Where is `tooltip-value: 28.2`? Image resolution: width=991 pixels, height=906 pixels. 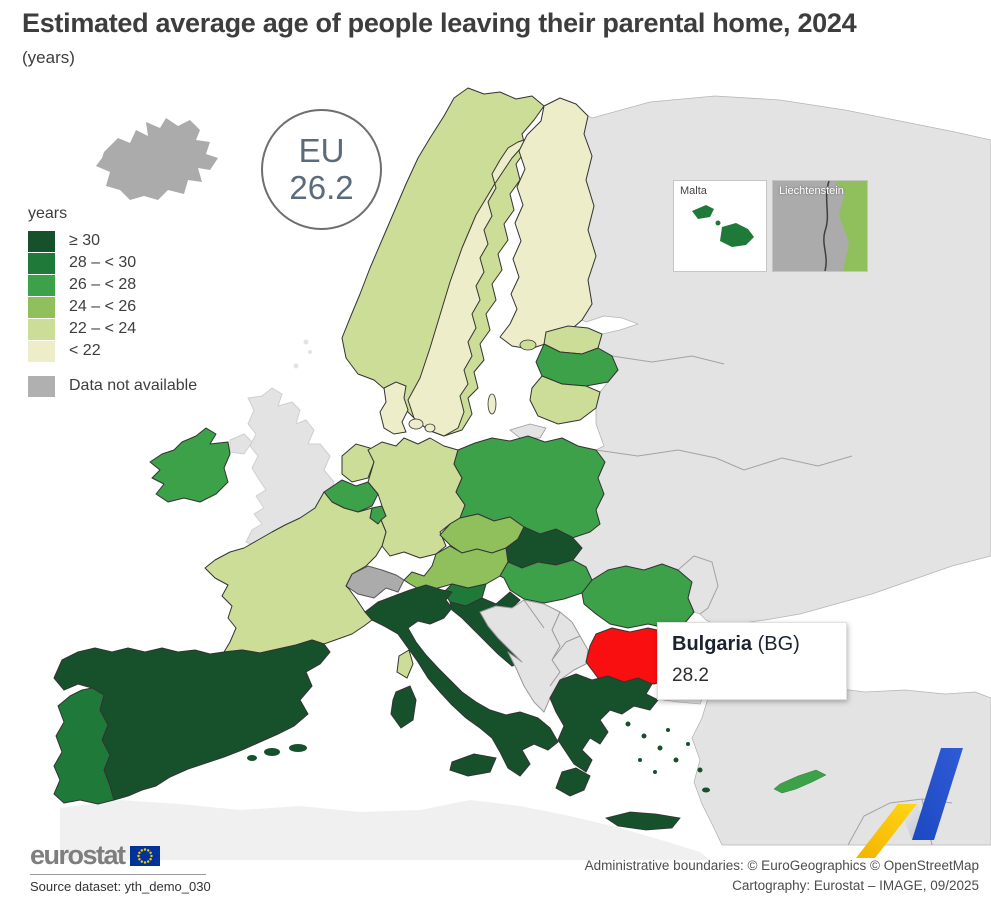 tooltip-value: 28.2 is located at coordinates (690, 675).